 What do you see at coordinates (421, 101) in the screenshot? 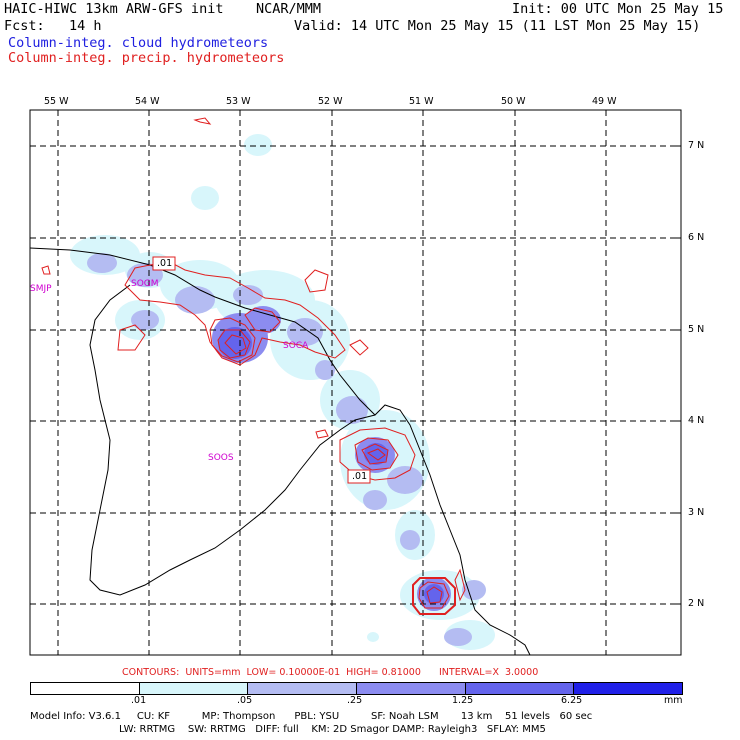
I see `lon-label: 51 W` at bounding box center [421, 101].